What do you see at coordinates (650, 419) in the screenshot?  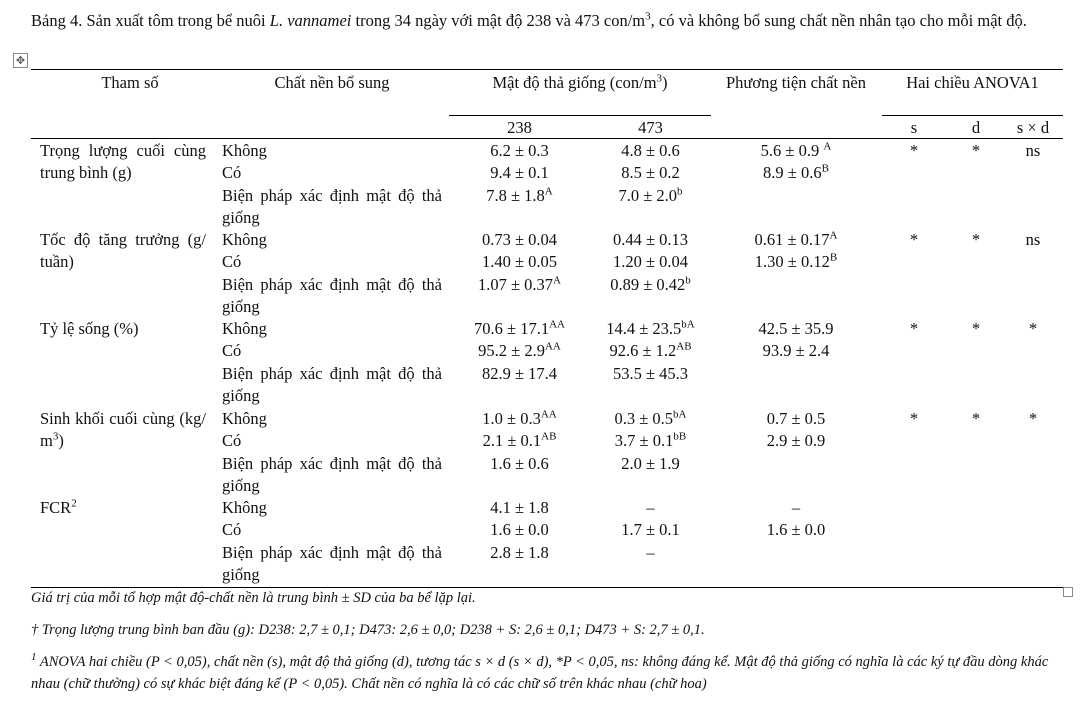 I see `value-473: 0.3 ± 0.5bA` at bounding box center [650, 419].